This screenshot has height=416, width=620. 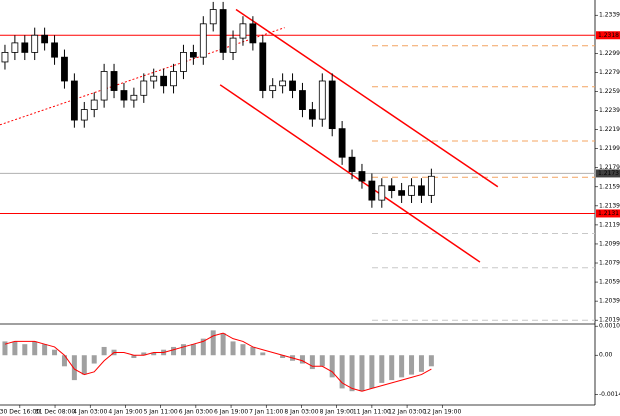 I want to click on y-tick-label: 1.2099, so click(x=609, y=243).